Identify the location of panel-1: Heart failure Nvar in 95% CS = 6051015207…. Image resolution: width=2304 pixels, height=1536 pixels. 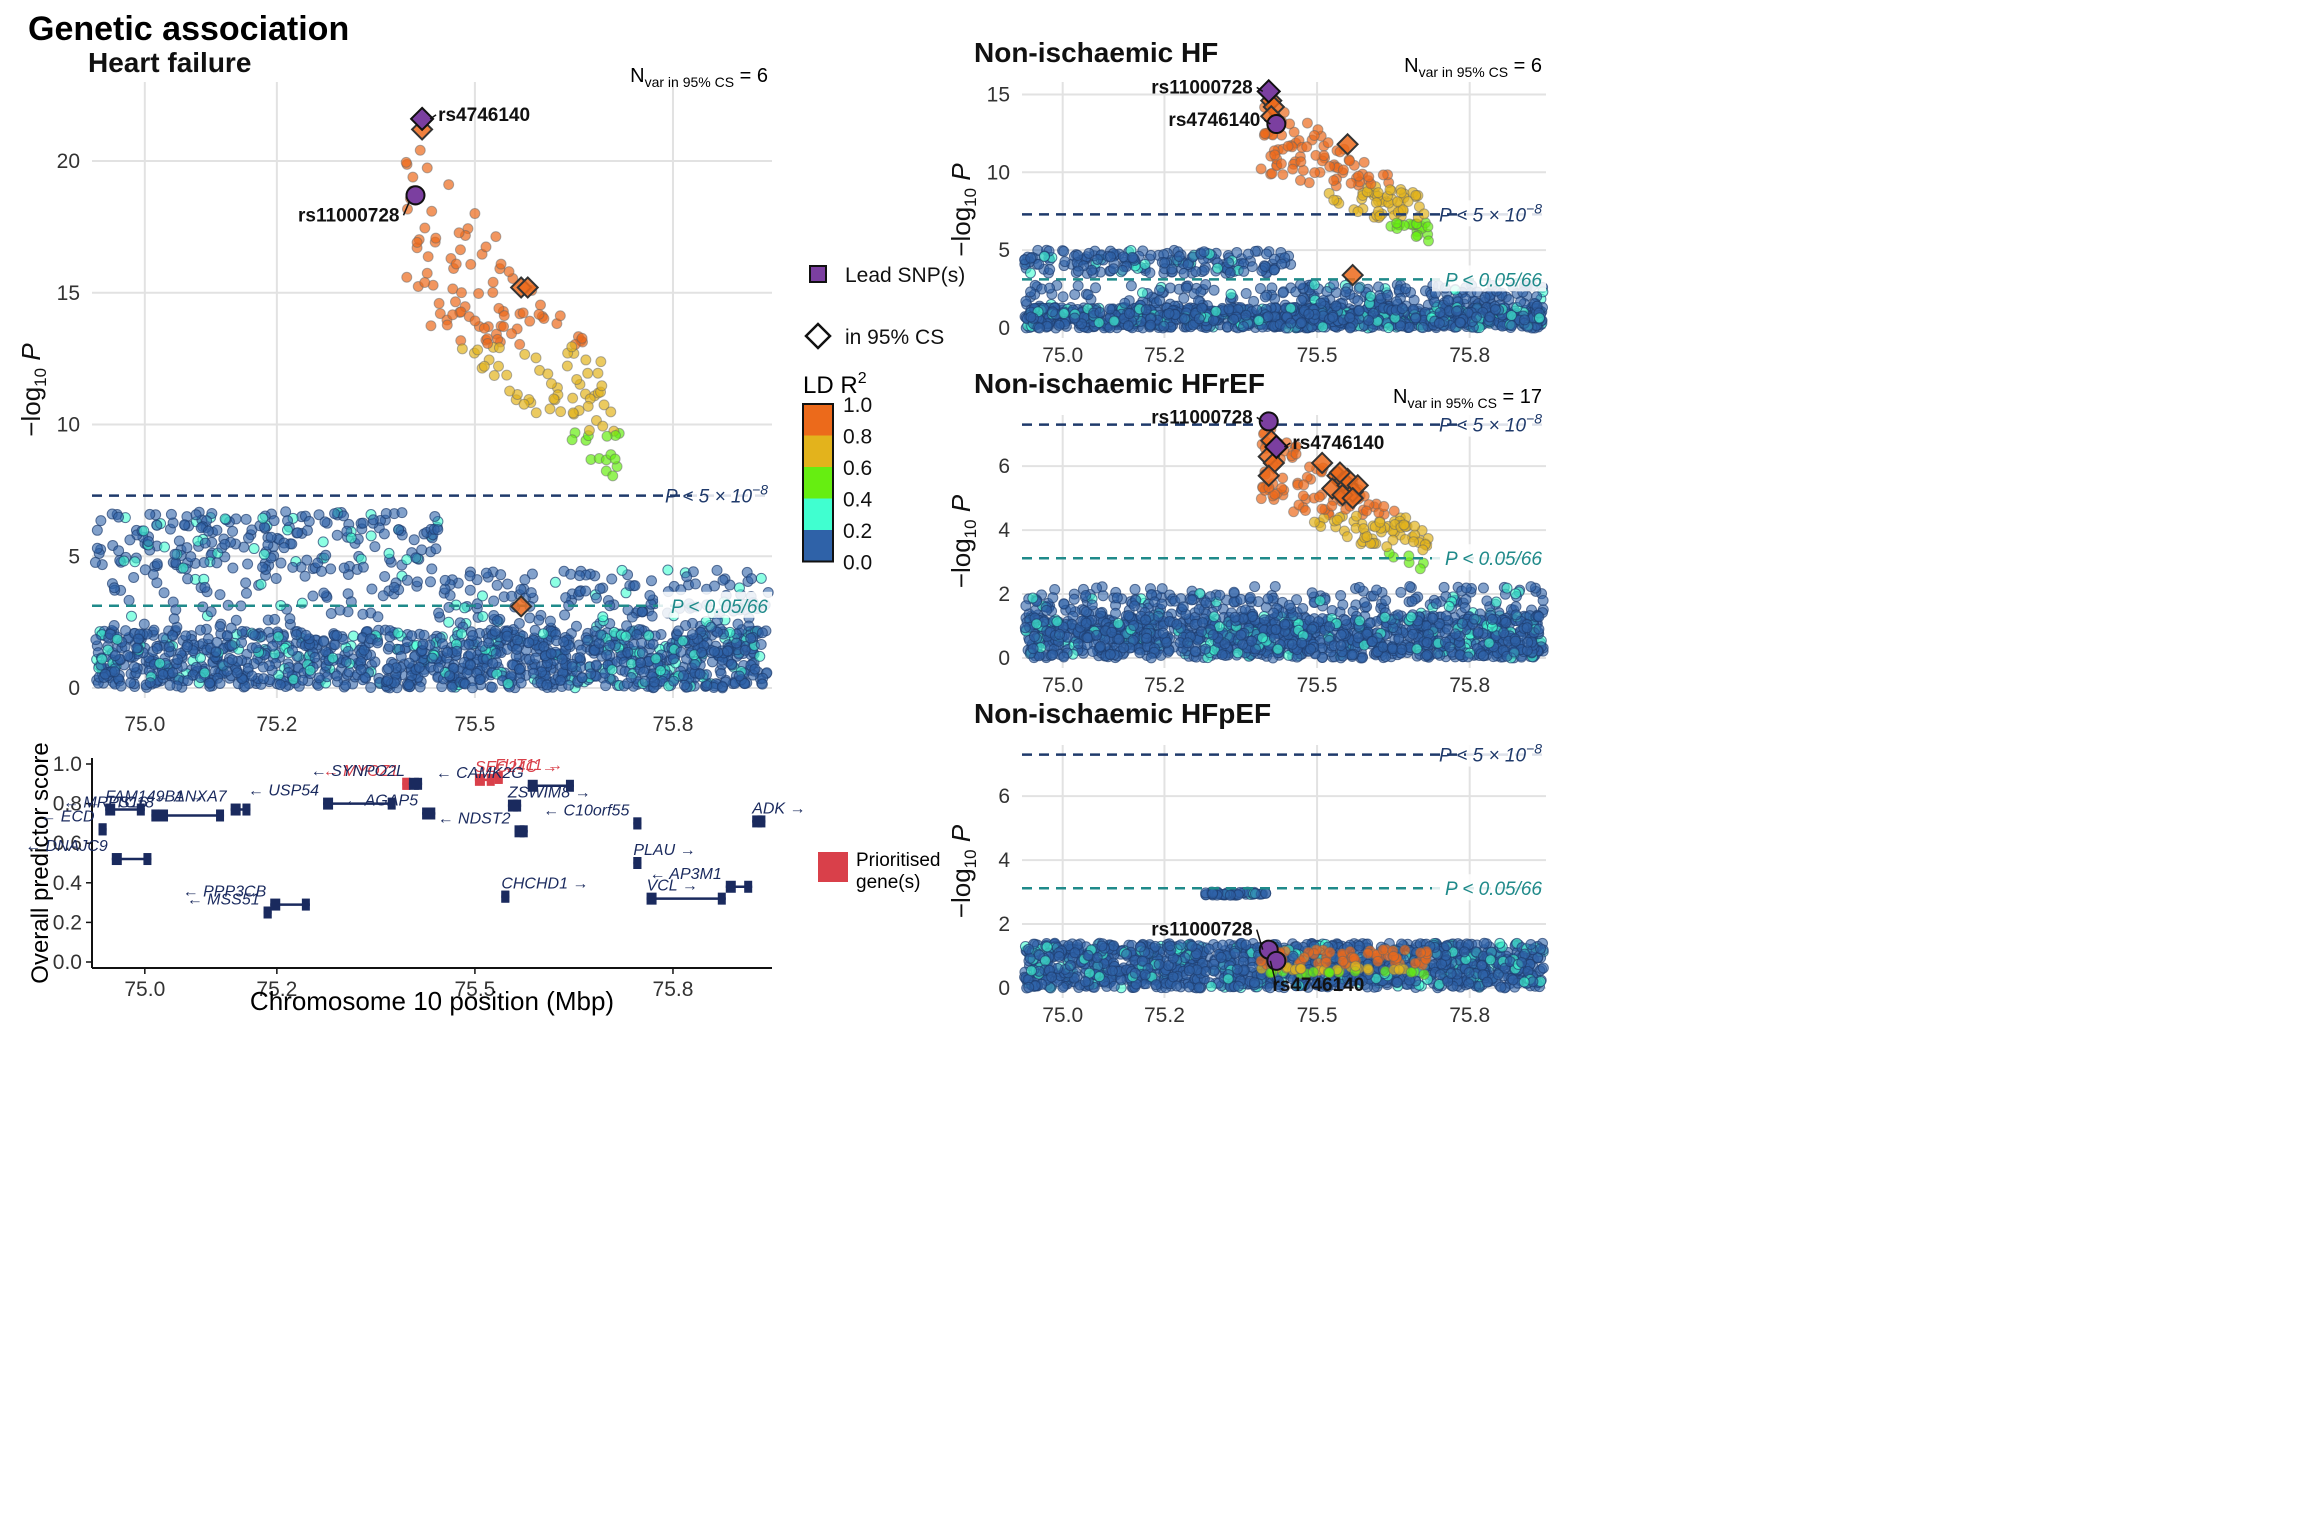
(395, 391).